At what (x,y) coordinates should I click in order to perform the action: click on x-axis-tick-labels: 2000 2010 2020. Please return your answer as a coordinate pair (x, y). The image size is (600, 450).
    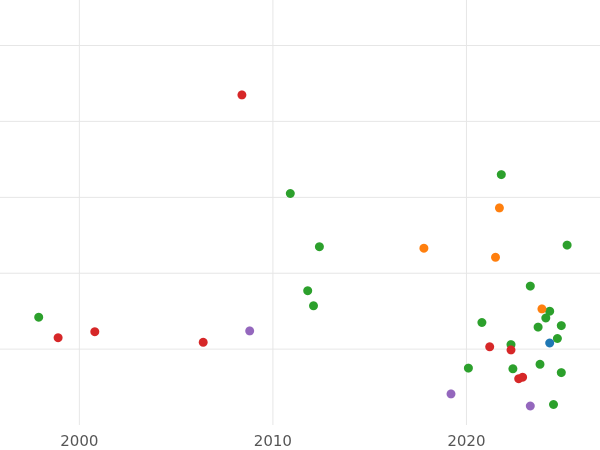
    Looking at the image, I should click on (272, 441).